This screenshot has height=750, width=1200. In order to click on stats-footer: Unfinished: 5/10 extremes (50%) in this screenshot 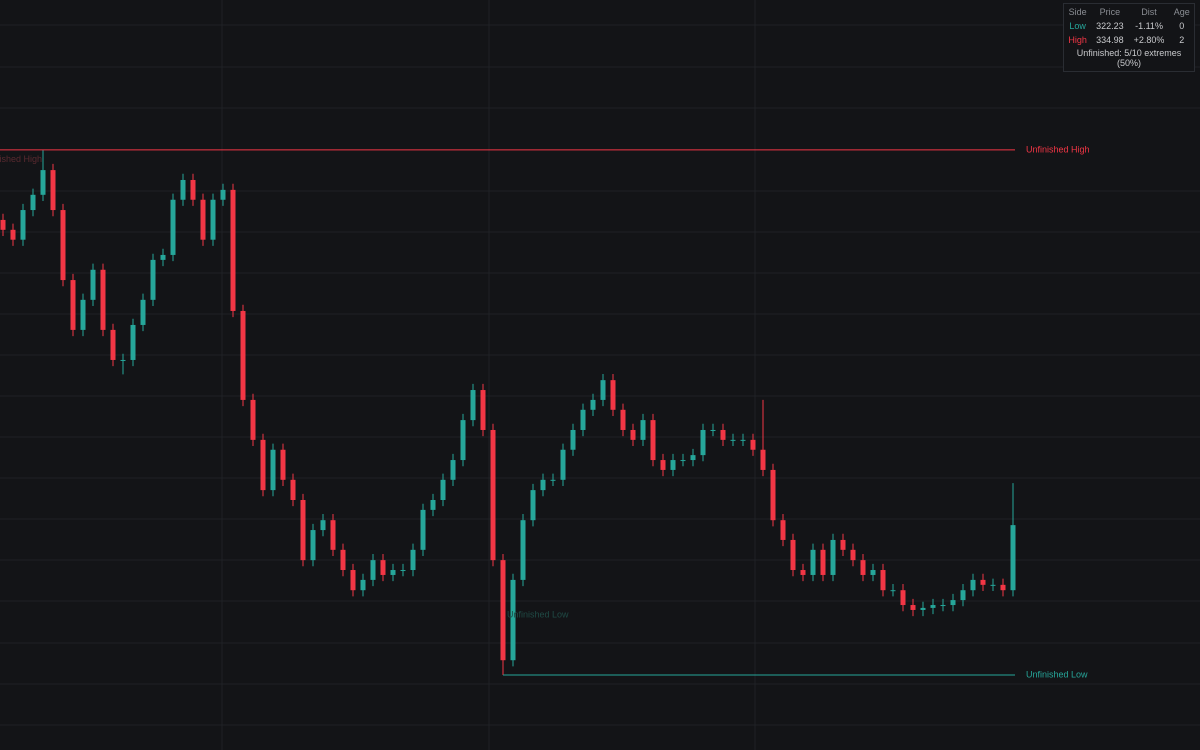, I will do `click(1129, 58)`.